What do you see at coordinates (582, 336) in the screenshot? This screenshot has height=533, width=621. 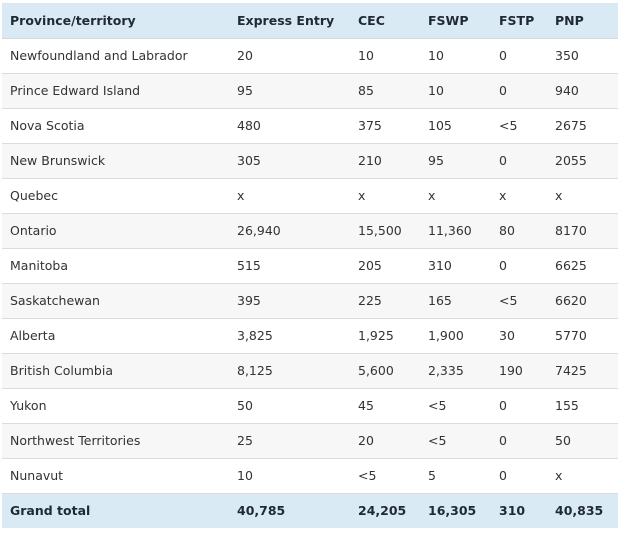 I see `cell-pnp: 5770` at bounding box center [582, 336].